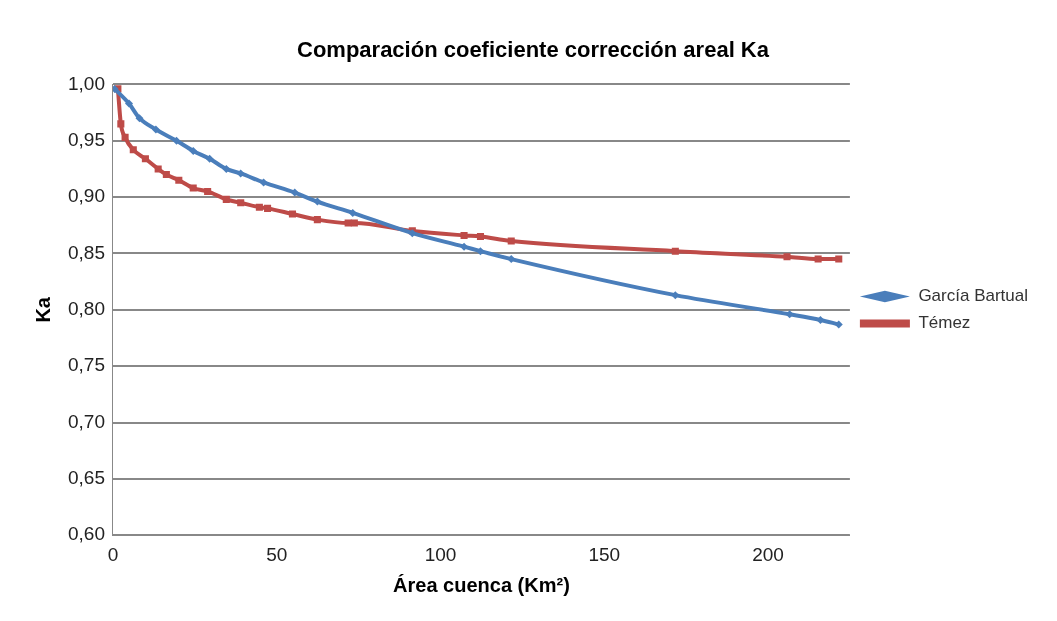  What do you see at coordinates (113, 554) in the screenshot?
I see `x-tick-label: 0` at bounding box center [113, 554].